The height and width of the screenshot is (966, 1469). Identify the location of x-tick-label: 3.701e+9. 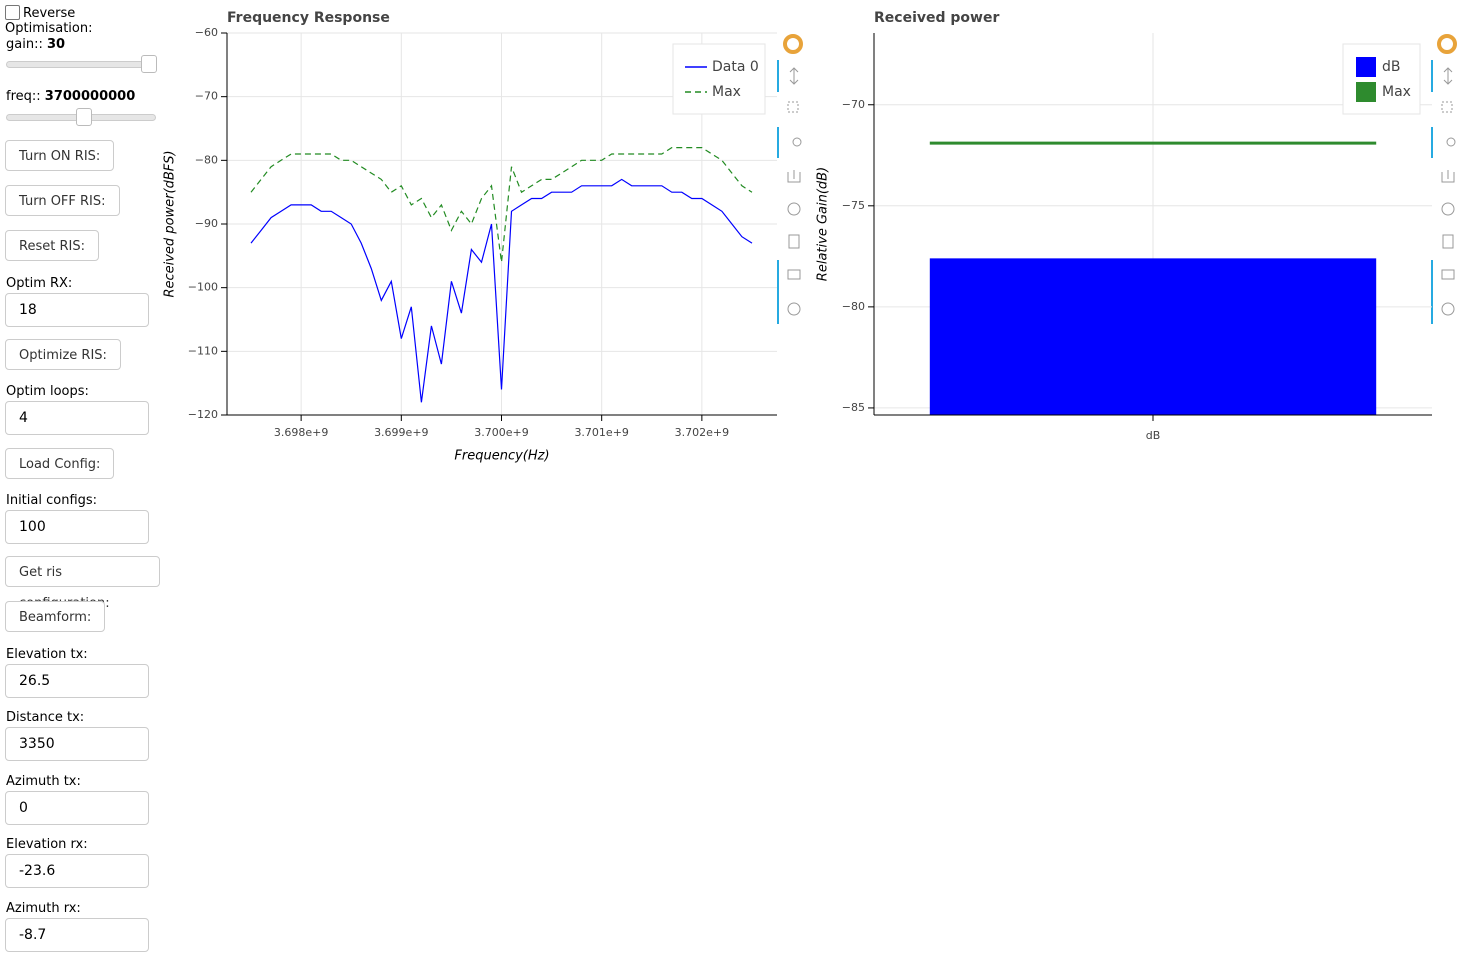
(601, 432).